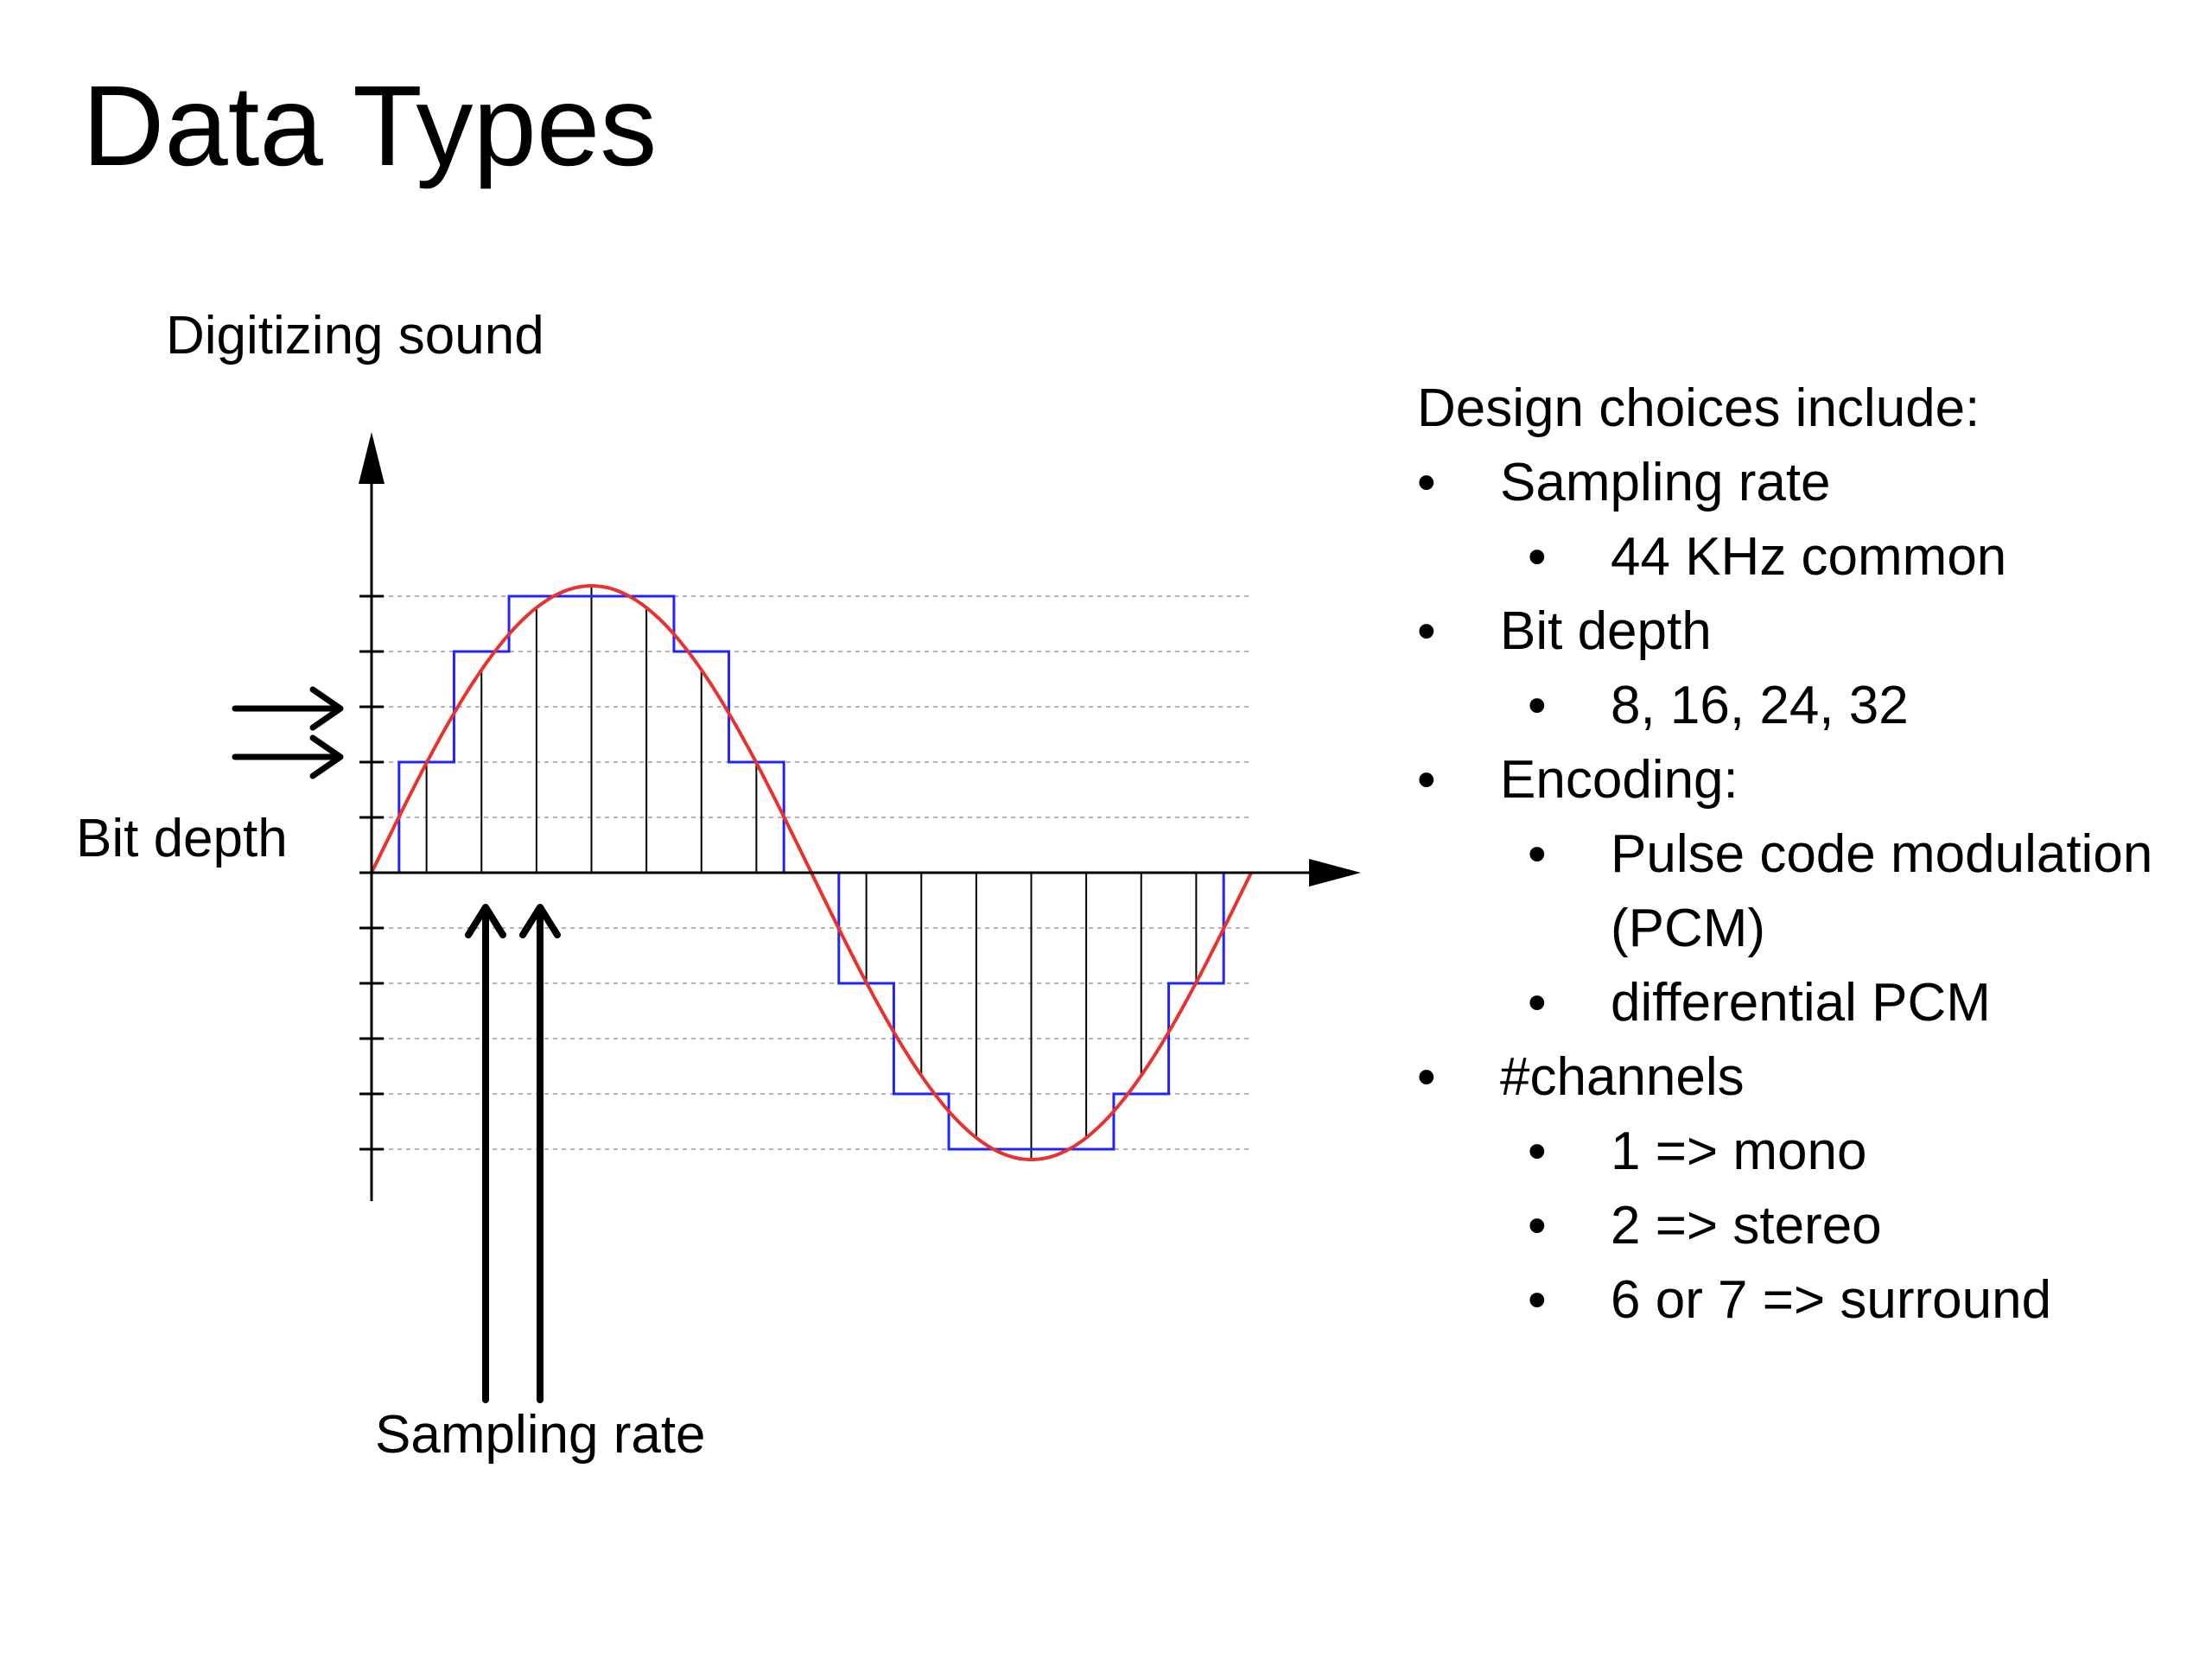 The height and width of the screenshot is (1659, 2212). I want to click on choice-sub-item: Pulse code modulation (PCM), so click(1806, 891).